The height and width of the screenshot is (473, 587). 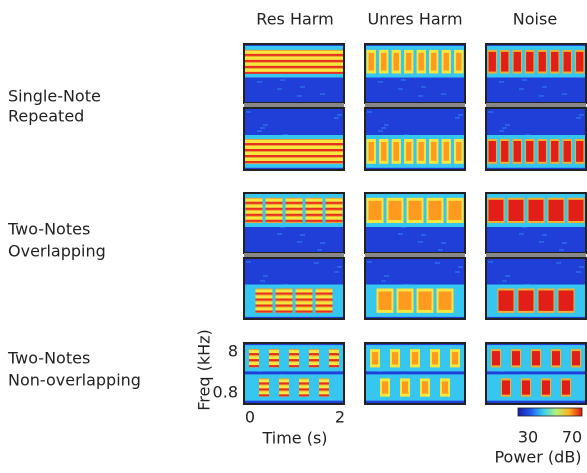 I want to click on row-label: Non-overlapping, so click(x=74, y=380).